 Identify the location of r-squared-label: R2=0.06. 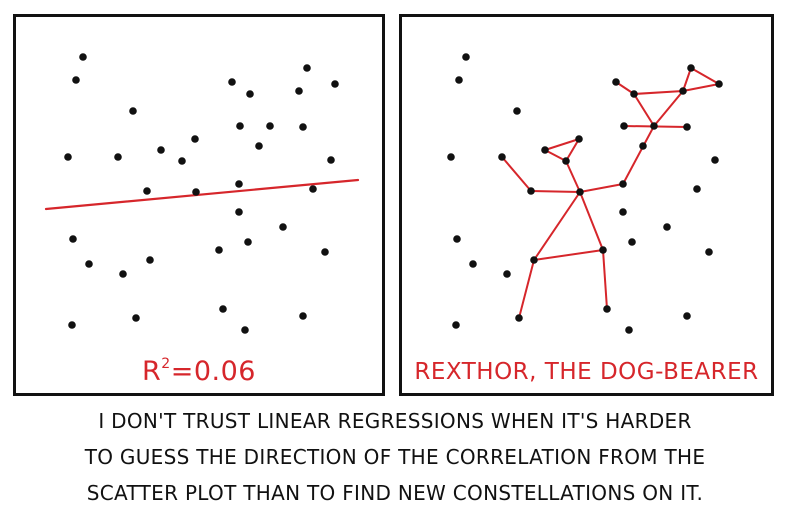
(199, 371).